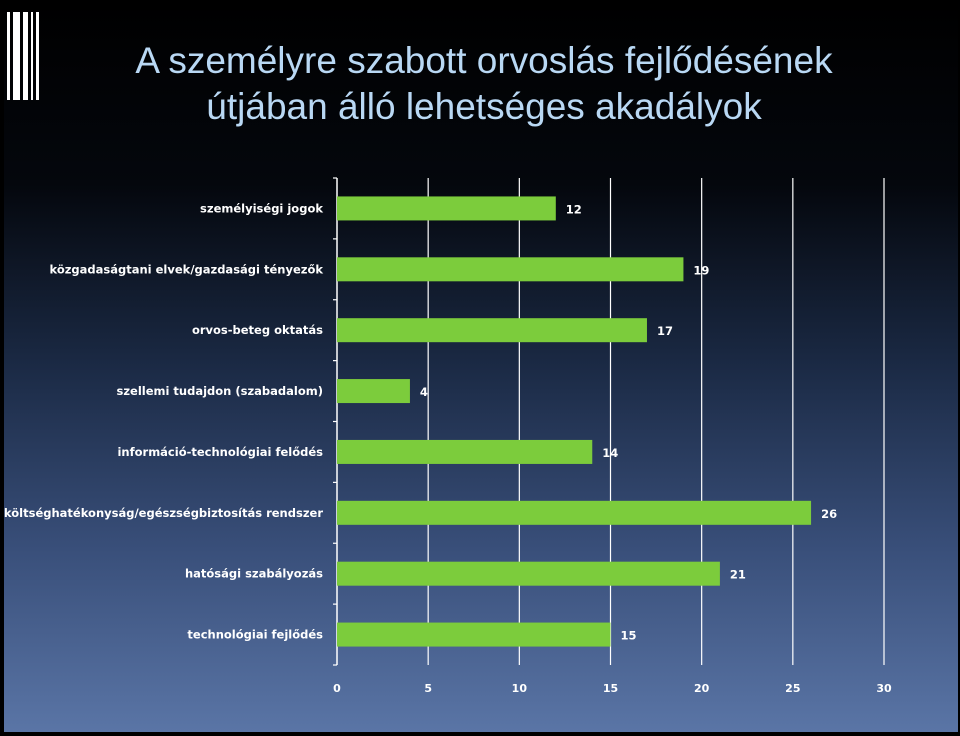  Describe the element at coordinates (261, 208) in the screenshot. I see `category-label-0: személyiségi jogok` at that location.